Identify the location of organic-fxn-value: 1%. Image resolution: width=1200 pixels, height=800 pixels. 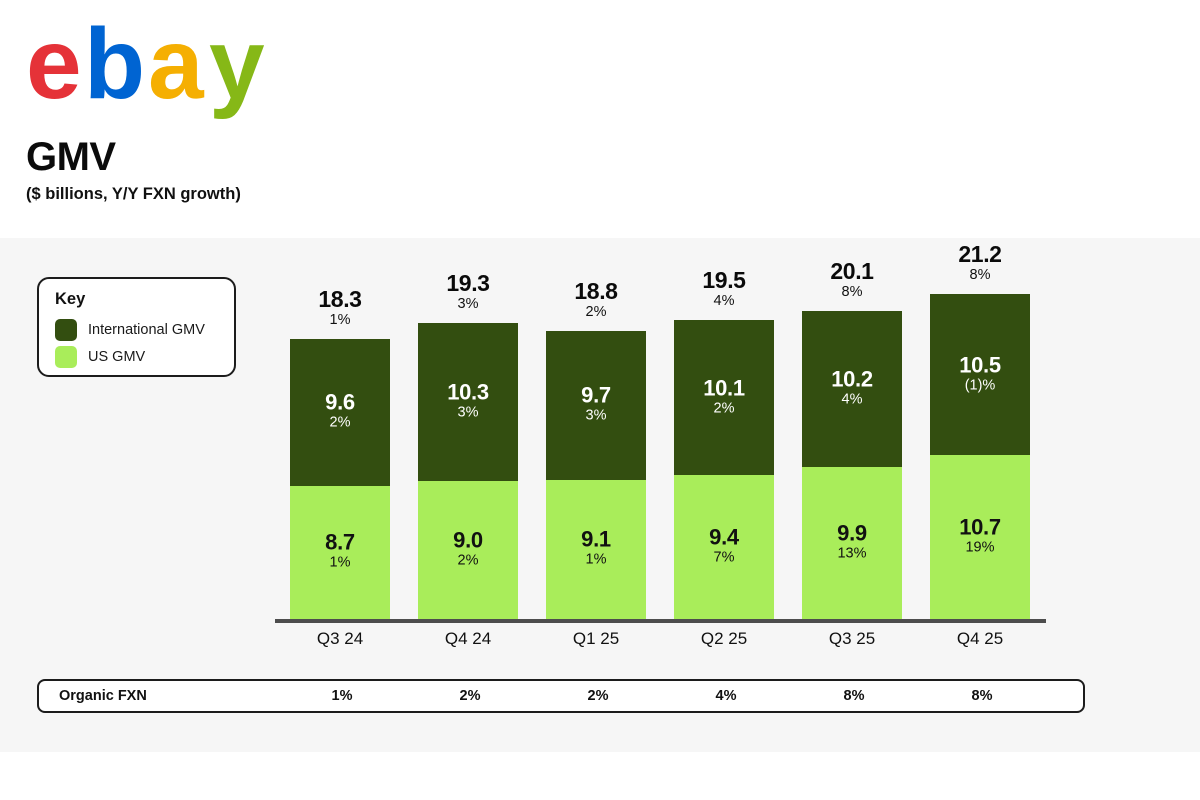
(342, 696).